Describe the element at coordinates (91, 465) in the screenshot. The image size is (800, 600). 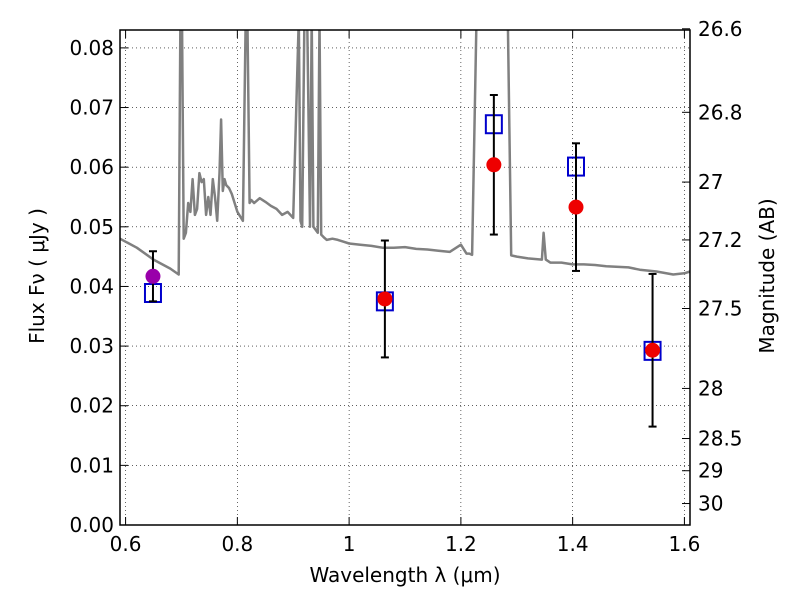
I see `y-tick-label: 0.01` at that location.